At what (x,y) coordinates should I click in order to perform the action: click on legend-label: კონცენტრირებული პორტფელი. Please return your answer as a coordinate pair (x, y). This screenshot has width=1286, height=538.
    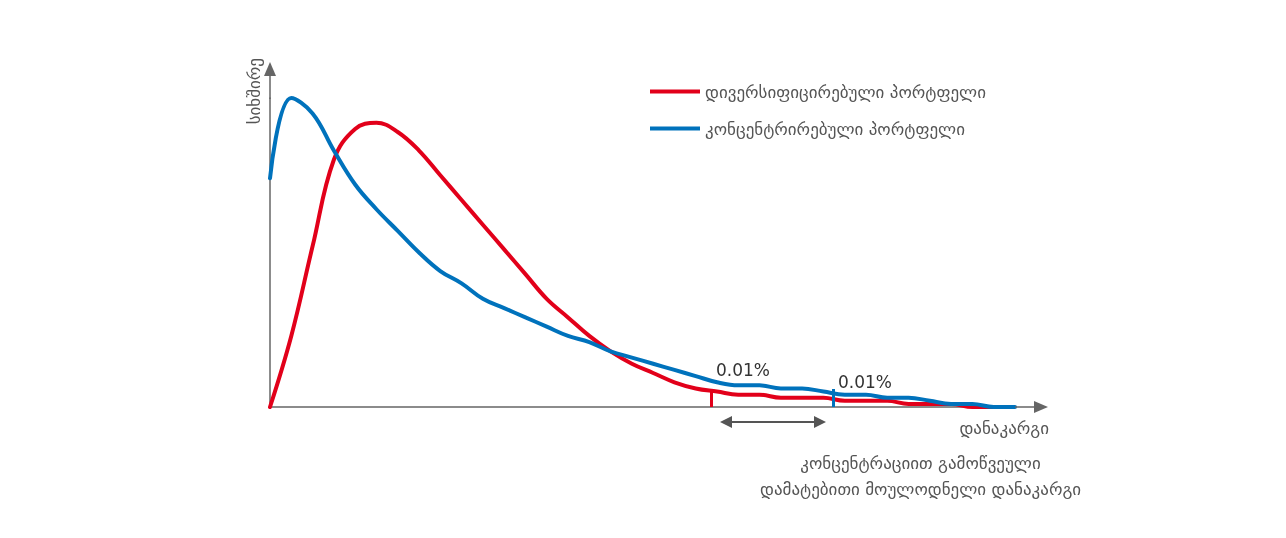
    Looking at the image, I should click on (835, 128).